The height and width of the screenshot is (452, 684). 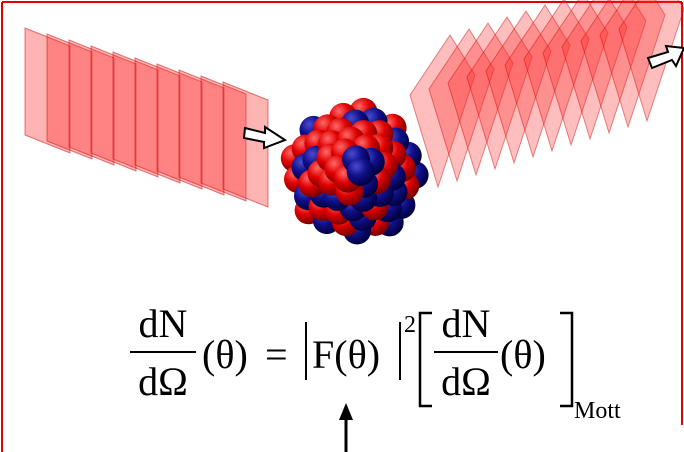 What do you see at coordinates (146, 117) in the screenshot?
I see `incoming-waves` at bounding box center [146, 117].